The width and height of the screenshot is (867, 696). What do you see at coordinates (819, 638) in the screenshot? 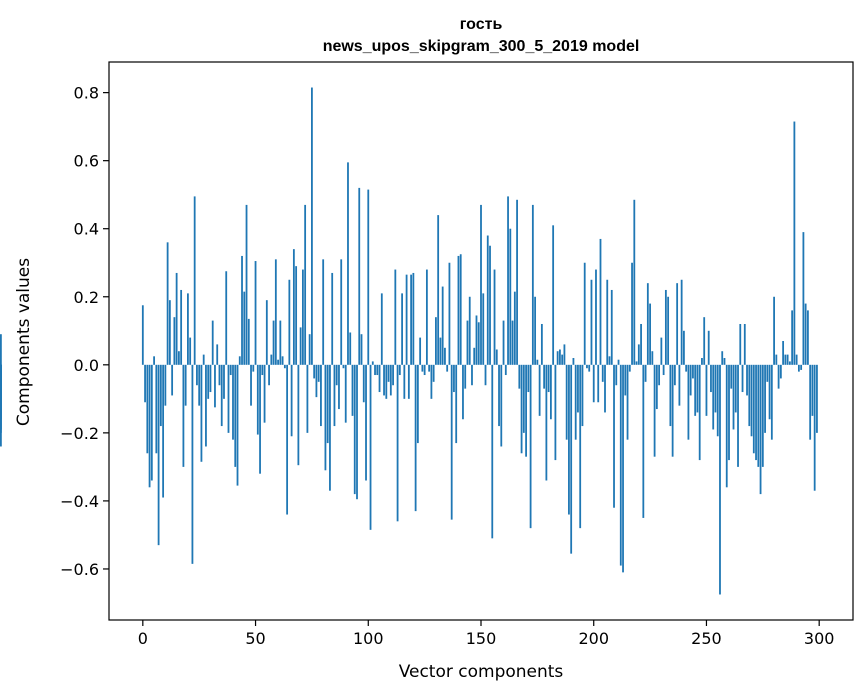
I see `x-tick-label: 300` at bounding box center [819, 638].